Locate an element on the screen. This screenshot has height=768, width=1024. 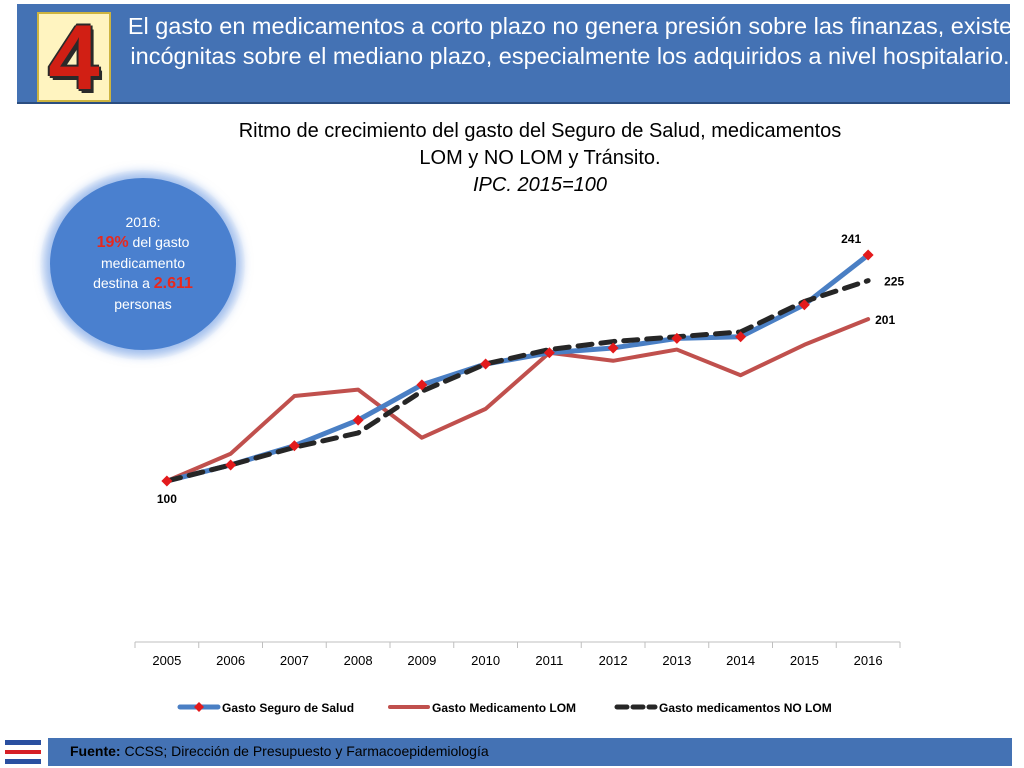
x-tick-label-2007: 2007 is located at coordinates (294, 660).